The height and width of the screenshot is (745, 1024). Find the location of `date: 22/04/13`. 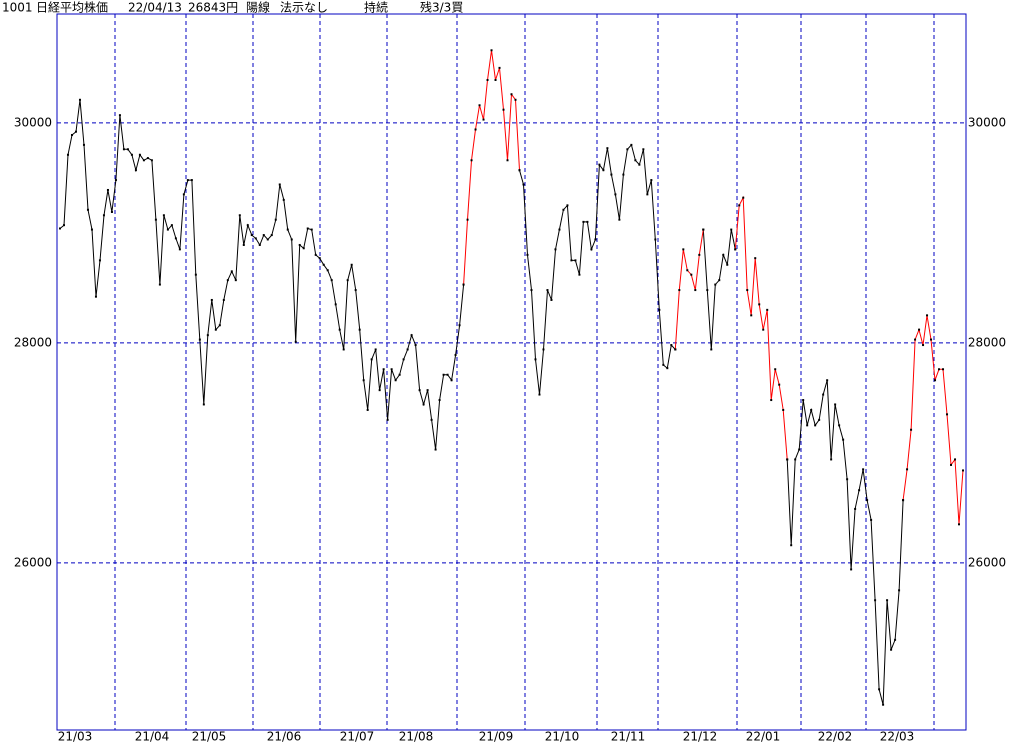

date: 22/04/13 is located at coordinates (155, 8).